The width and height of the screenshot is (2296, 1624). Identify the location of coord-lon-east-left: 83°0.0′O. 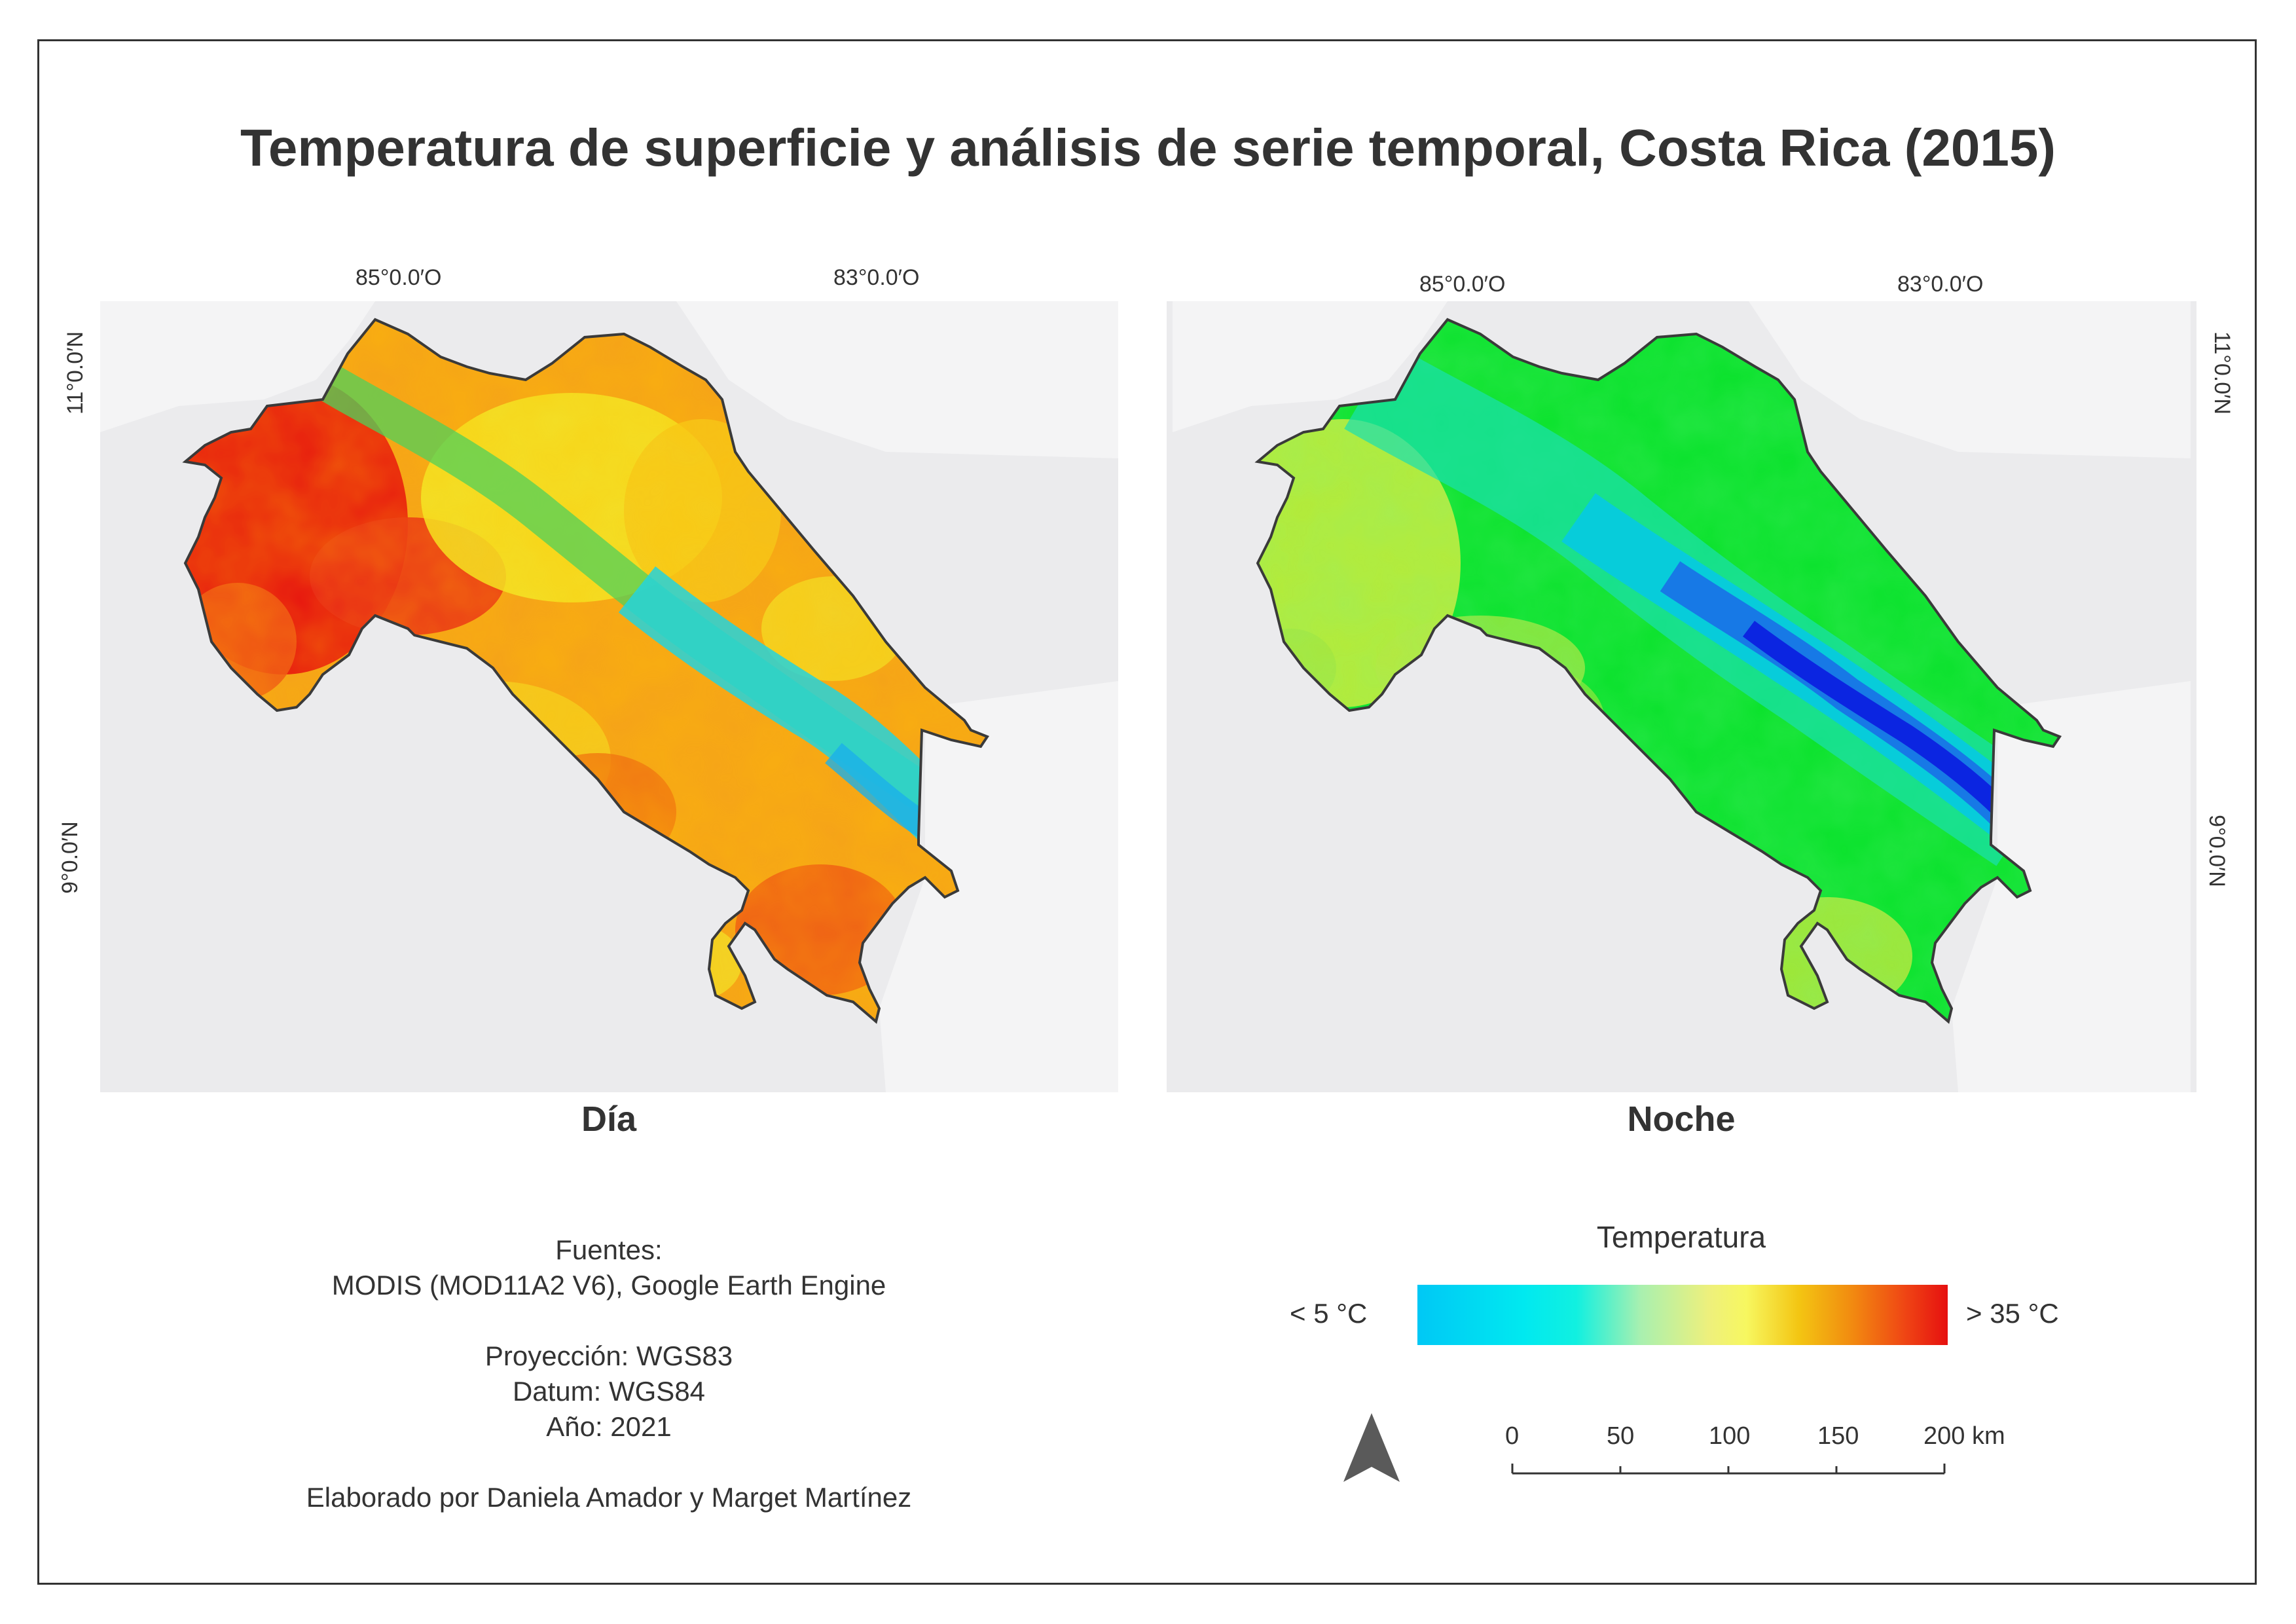
(876, 277).